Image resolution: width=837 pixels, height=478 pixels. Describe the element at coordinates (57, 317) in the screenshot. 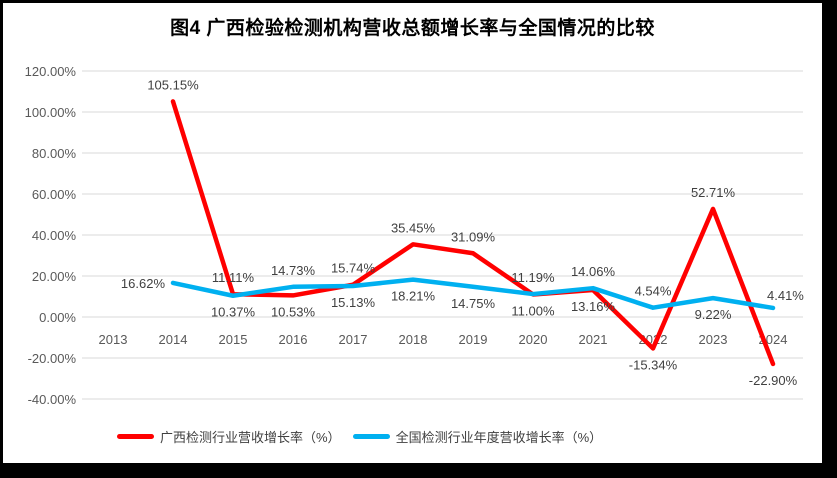

I see `y-axis-tick-label: 0.00%` at that location.